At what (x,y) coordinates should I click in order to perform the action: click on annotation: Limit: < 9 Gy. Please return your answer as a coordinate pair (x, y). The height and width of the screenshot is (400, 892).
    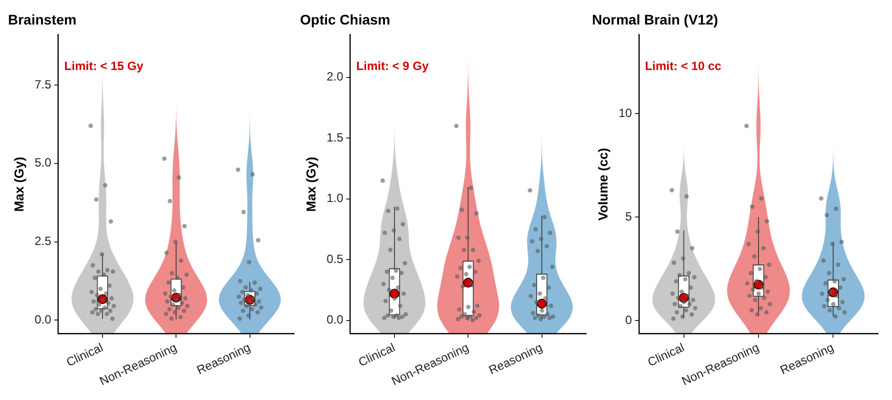
    Looking at the image, I should click on (392, 66).